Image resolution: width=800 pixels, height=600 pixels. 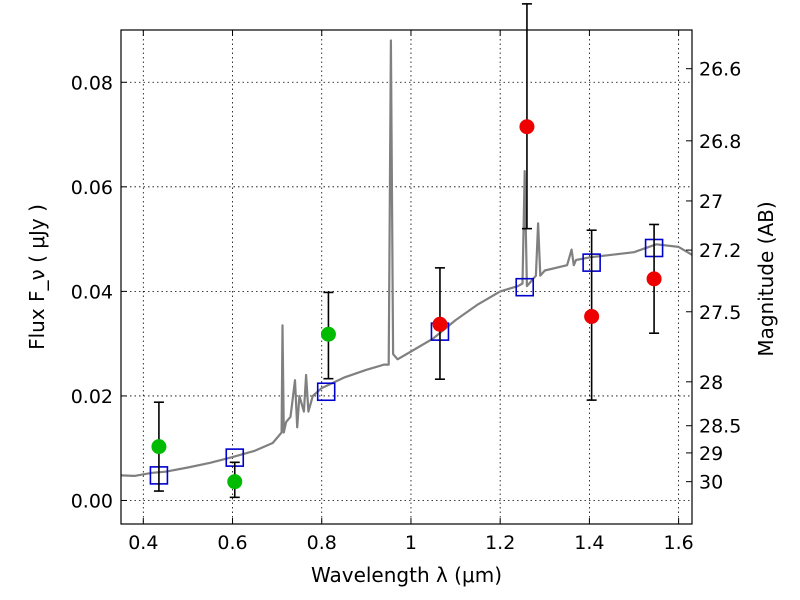 I want to click on x-tick-label: 0.8, so click(x=322, y=543).